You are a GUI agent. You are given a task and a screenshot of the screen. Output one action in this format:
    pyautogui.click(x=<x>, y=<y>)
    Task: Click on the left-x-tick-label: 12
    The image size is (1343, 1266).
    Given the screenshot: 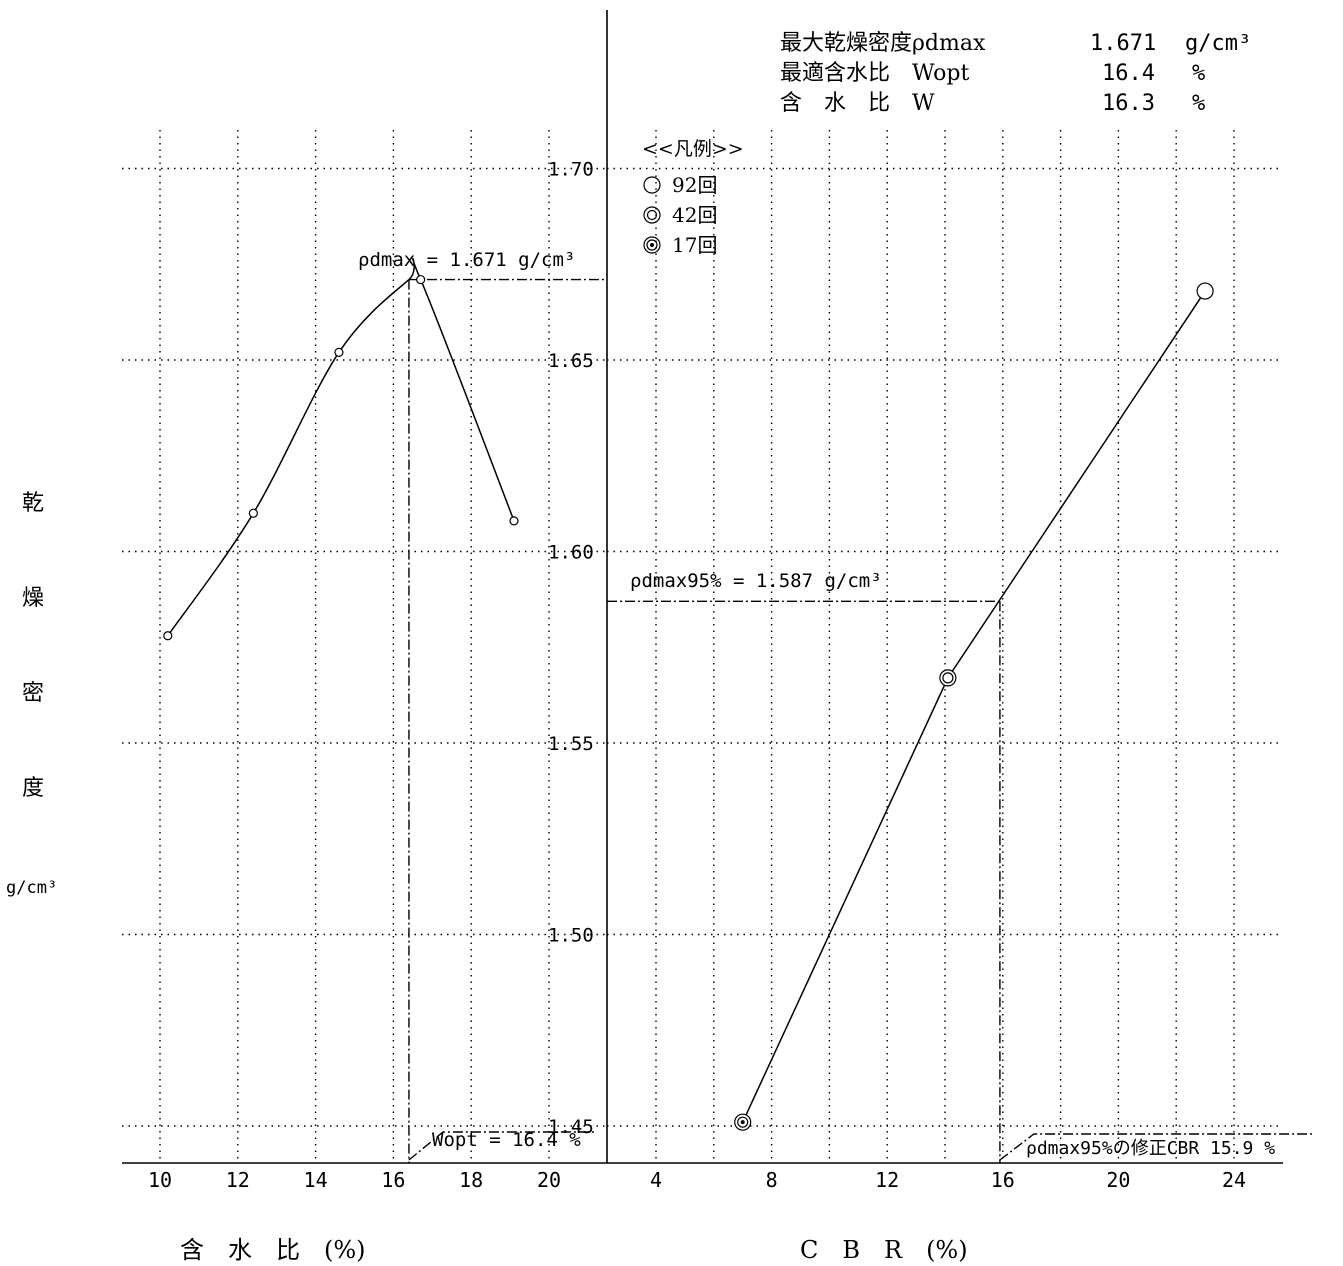 What is the action you would take?
    pyautogui.click(x=238, y=1180)
    